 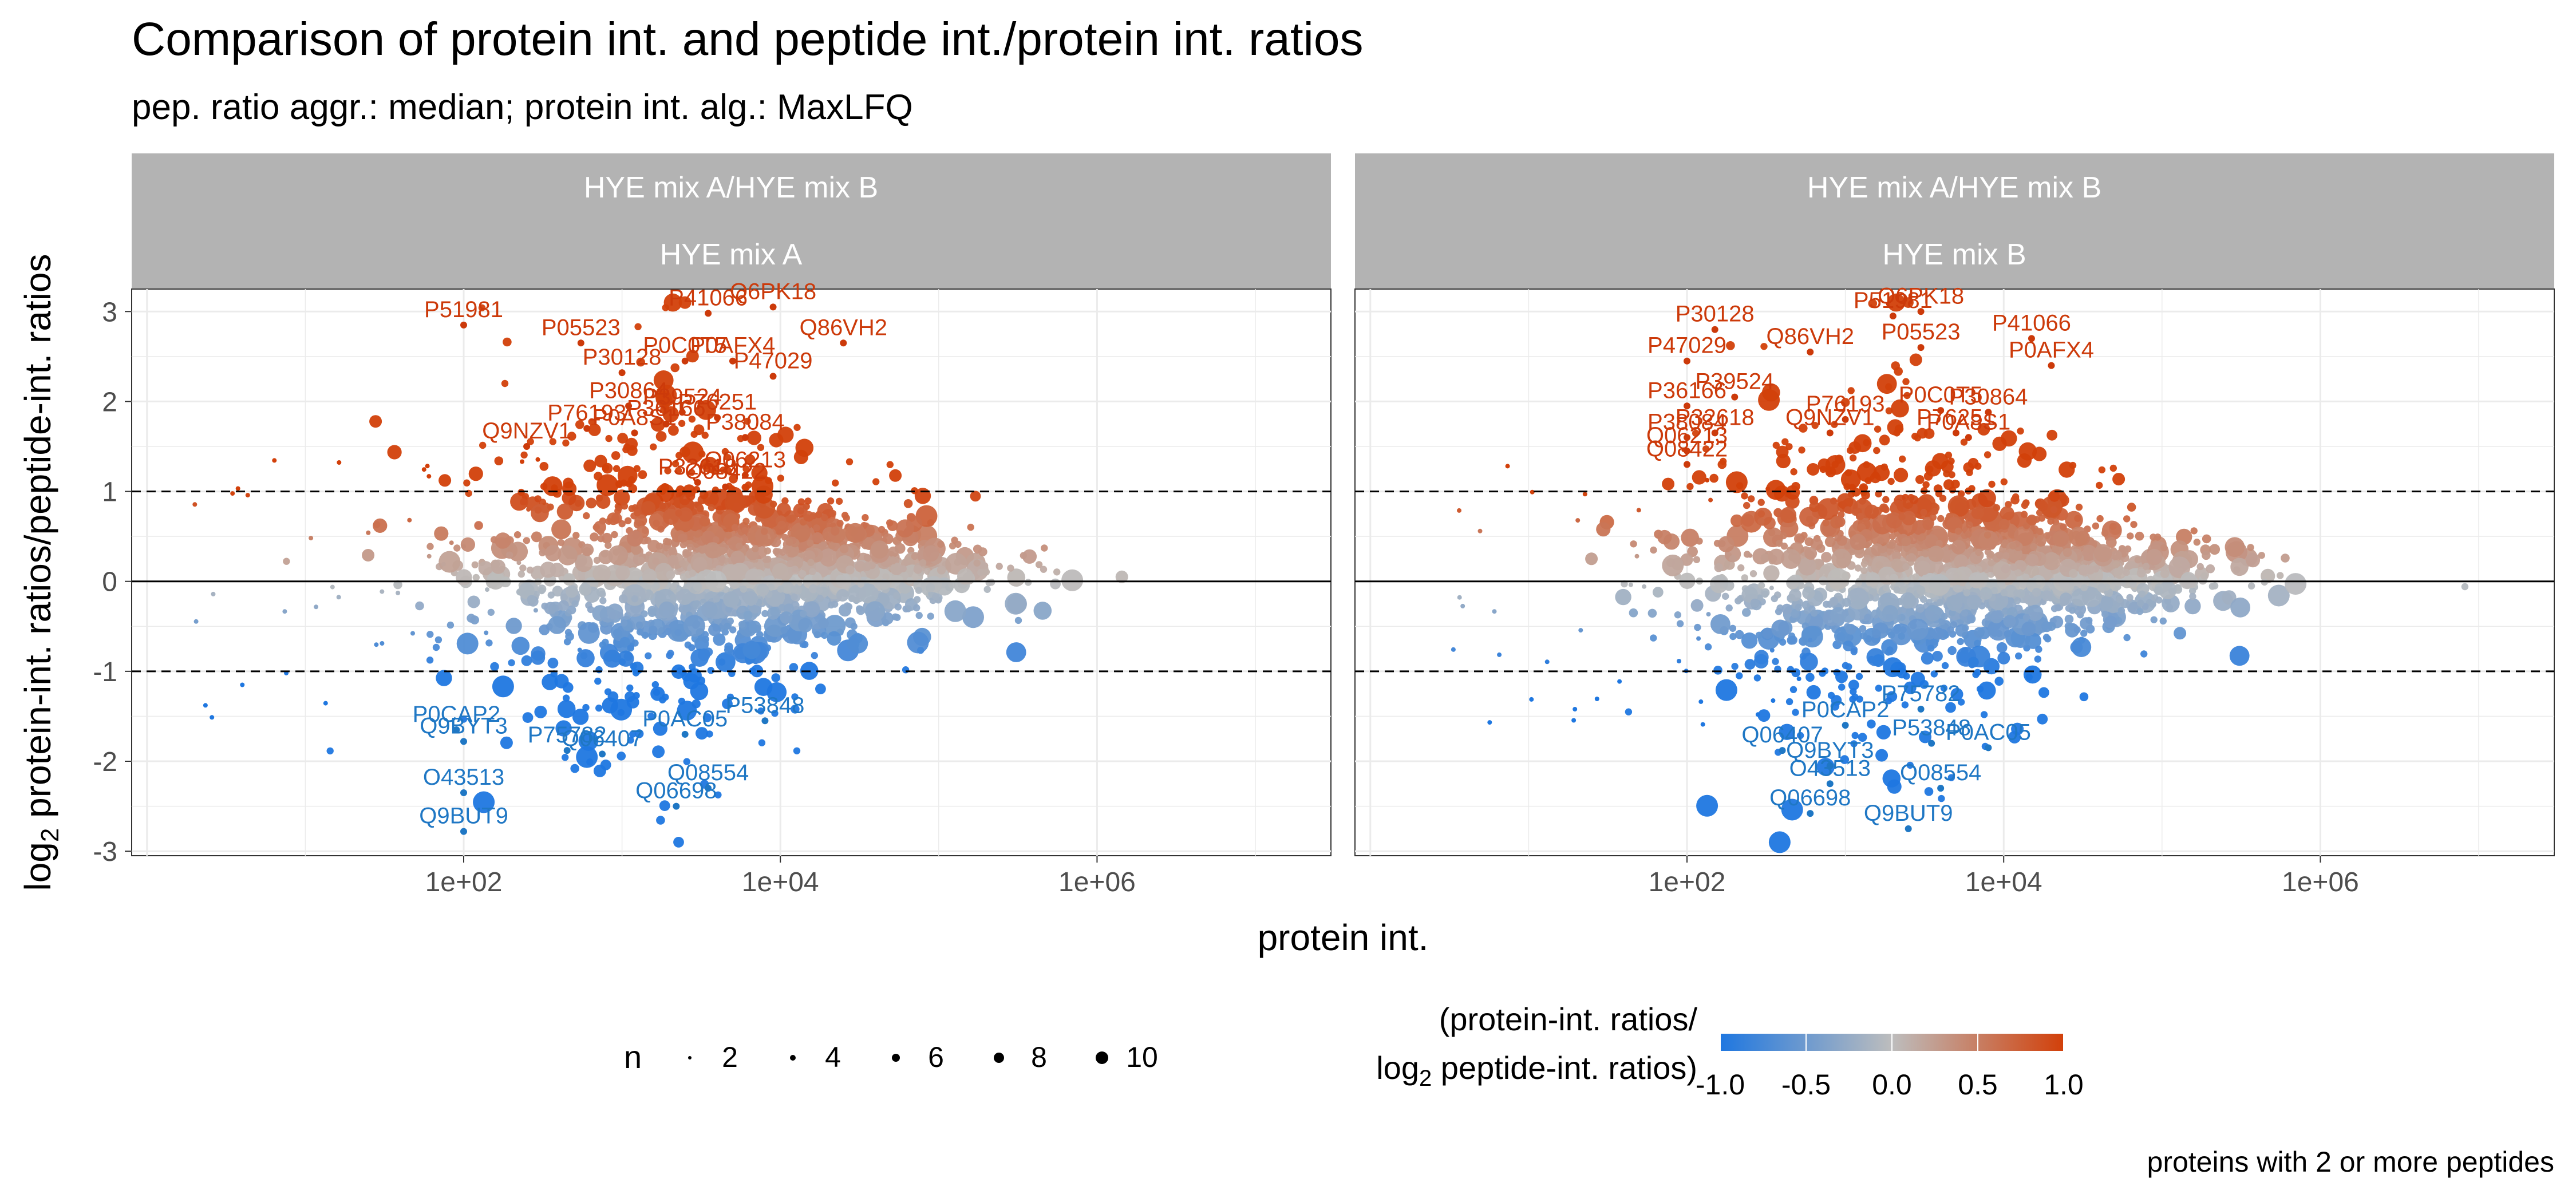 I want to click on panel-1-strip-top: HYE mix A/HYE mix B, so click(x=1954, y=188).